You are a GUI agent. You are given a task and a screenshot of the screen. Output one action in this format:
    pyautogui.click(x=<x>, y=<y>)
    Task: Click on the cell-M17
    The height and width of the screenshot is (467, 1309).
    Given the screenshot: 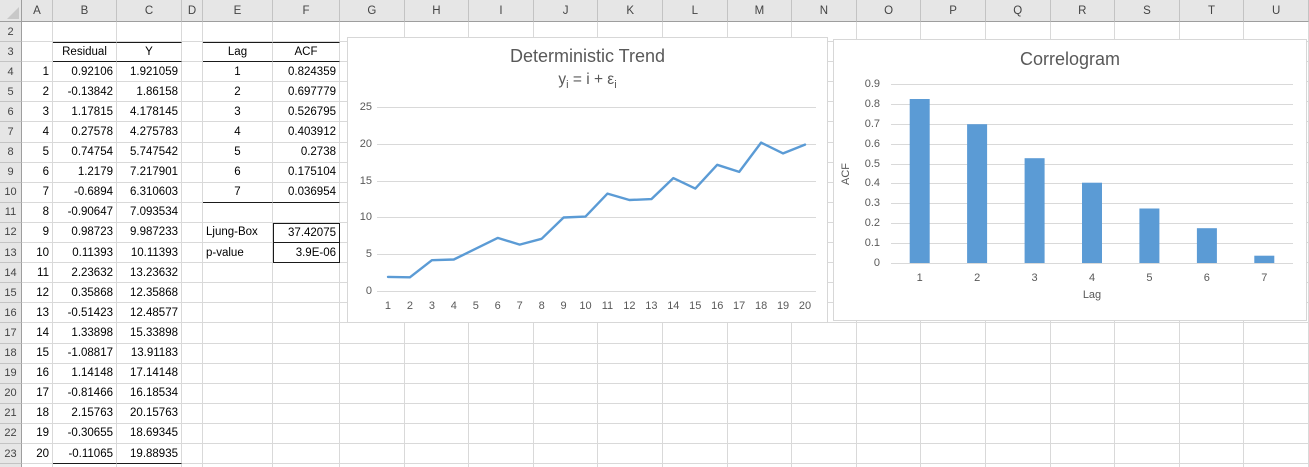 What is the action you would take?
    pyautogui.click(x=760, y=333)
    